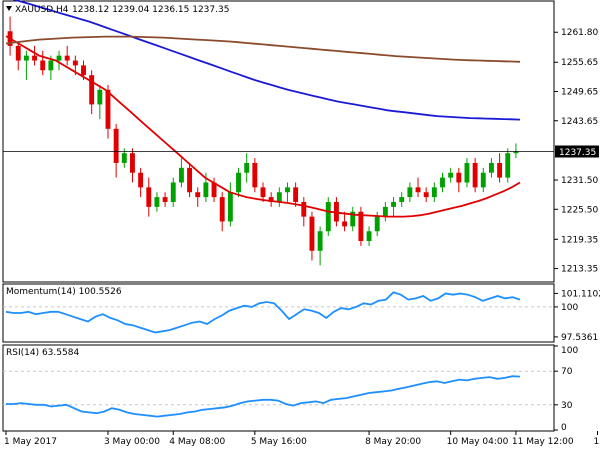  I want to click on rsi-axis: 100 70 30 0, so click(566, 389).